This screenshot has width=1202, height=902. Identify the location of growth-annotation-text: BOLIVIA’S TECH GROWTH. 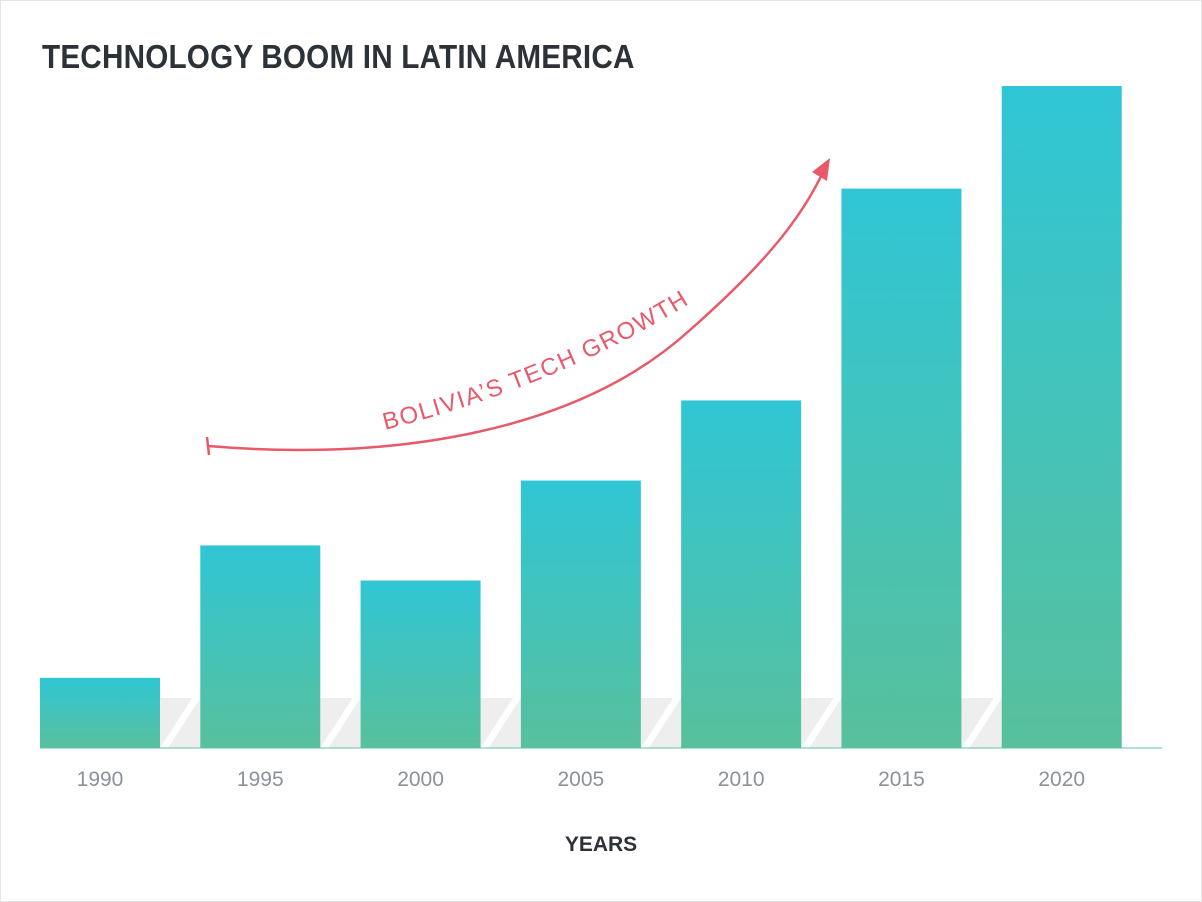
(536, 360).